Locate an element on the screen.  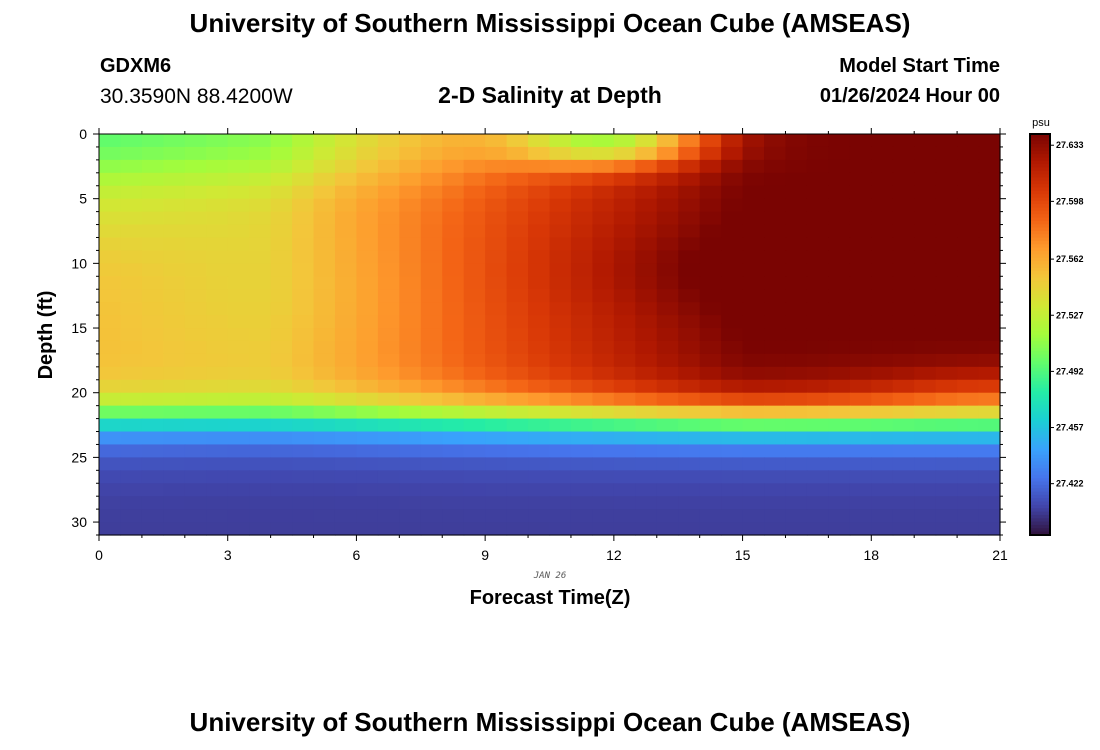
colorbar-tick-label: 27.633 is located at coordinates (1070, 145).